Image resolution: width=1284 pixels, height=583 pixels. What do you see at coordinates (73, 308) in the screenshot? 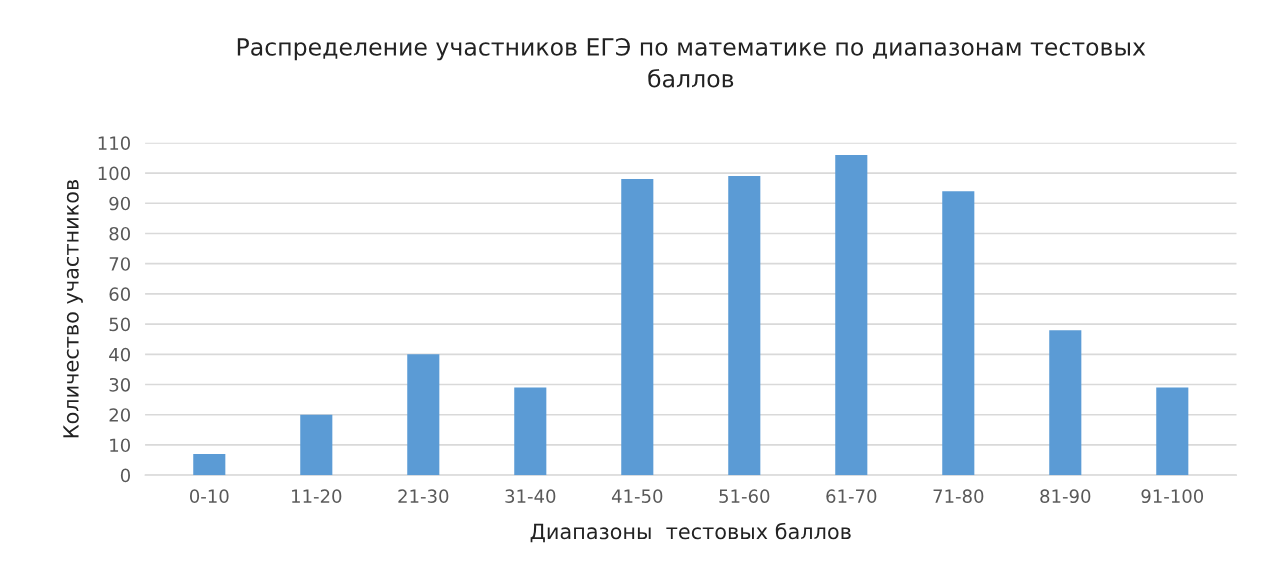
I see `y-axis-title: Количество участников` at bounding box center [73, 308].